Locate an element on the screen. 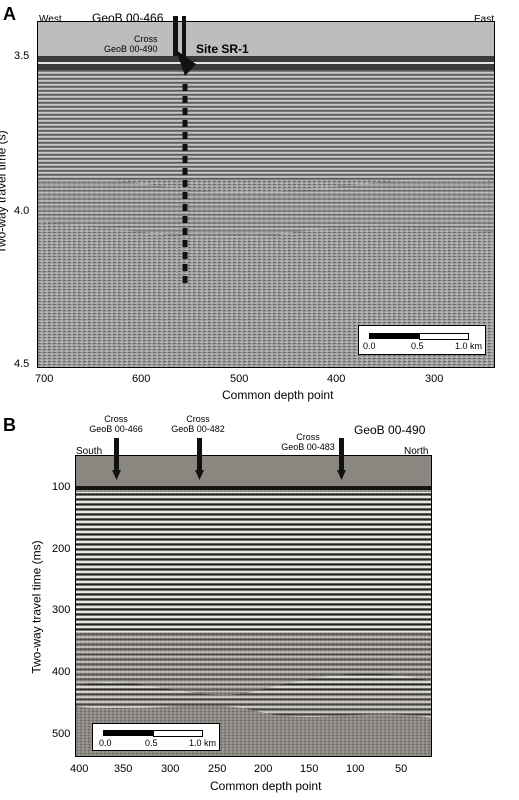  cross-483-line2: GeoB 00-483 is located at coordinates (308, 447).